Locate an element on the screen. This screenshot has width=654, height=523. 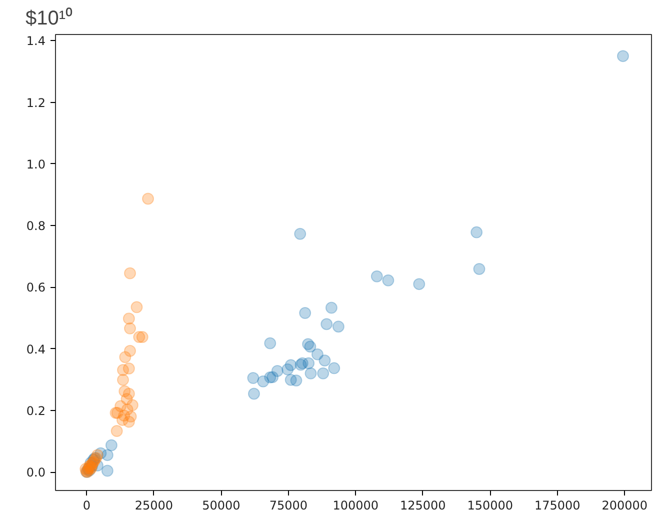
y-tick-label: 1.2 is located at coordinates (36, 103).